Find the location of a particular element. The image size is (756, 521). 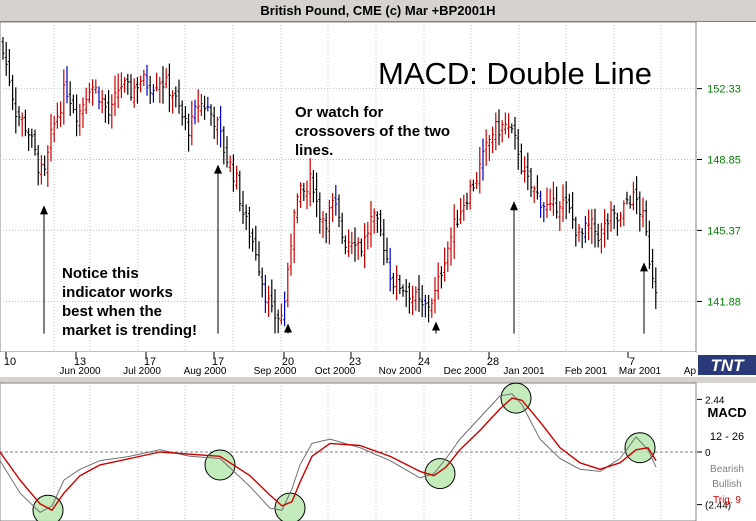

x-day-label: 17 is located at coordinates (150, 362).